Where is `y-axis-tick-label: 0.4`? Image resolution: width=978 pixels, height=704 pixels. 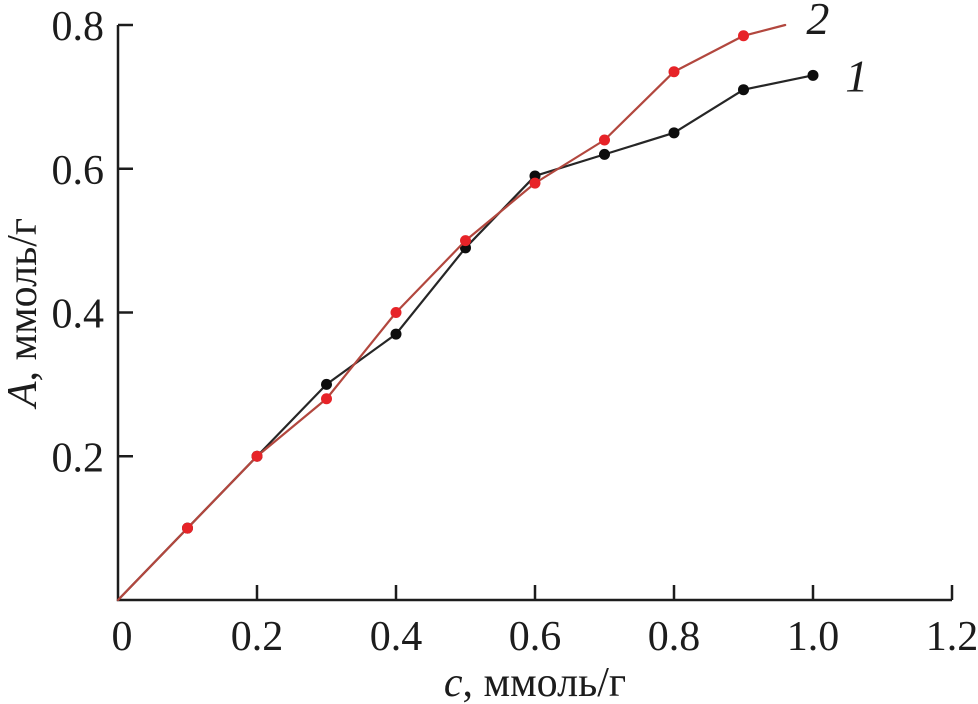 y-axis-tick-label: 0.4 is located at coordinates (78, 315).